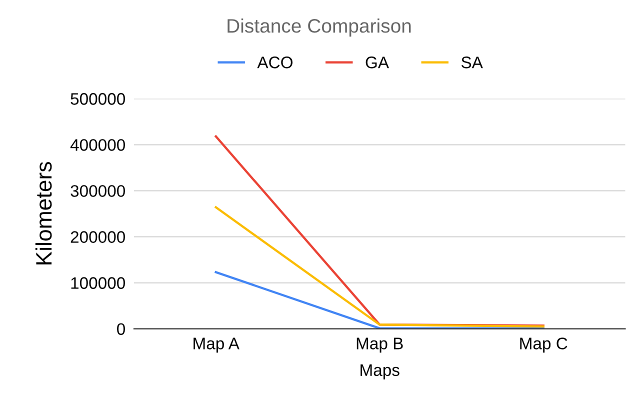 Image resolution: width=638 pixels, height=411 pixels. Describe the element at coordinates (319, 27) in the screenshot. I see `chart-title: Distance Comparison` at that location.